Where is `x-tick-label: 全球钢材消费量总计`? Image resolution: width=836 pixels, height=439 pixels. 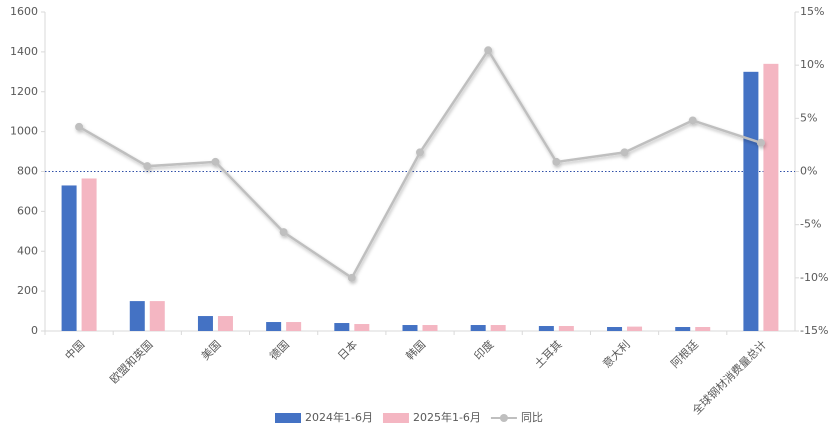 x-tick-label: 全球钢材消费量总计 is located at coordinates (729, 377).